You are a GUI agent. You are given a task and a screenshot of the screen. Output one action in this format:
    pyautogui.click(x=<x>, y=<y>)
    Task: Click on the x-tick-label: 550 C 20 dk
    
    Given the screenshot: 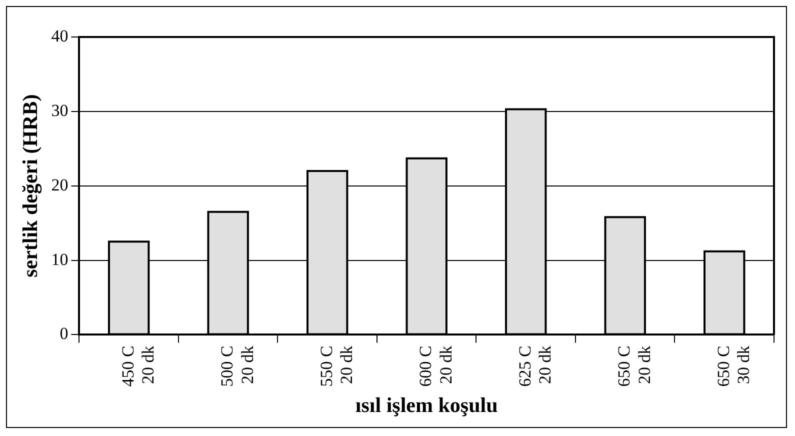 What is the action you would take?
    pyautogui.click(x=336, y=366)
    